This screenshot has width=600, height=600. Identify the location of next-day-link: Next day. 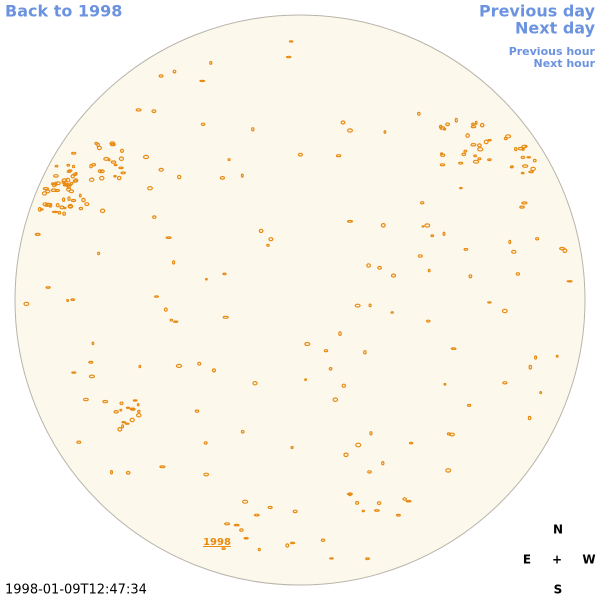
(555, 28).